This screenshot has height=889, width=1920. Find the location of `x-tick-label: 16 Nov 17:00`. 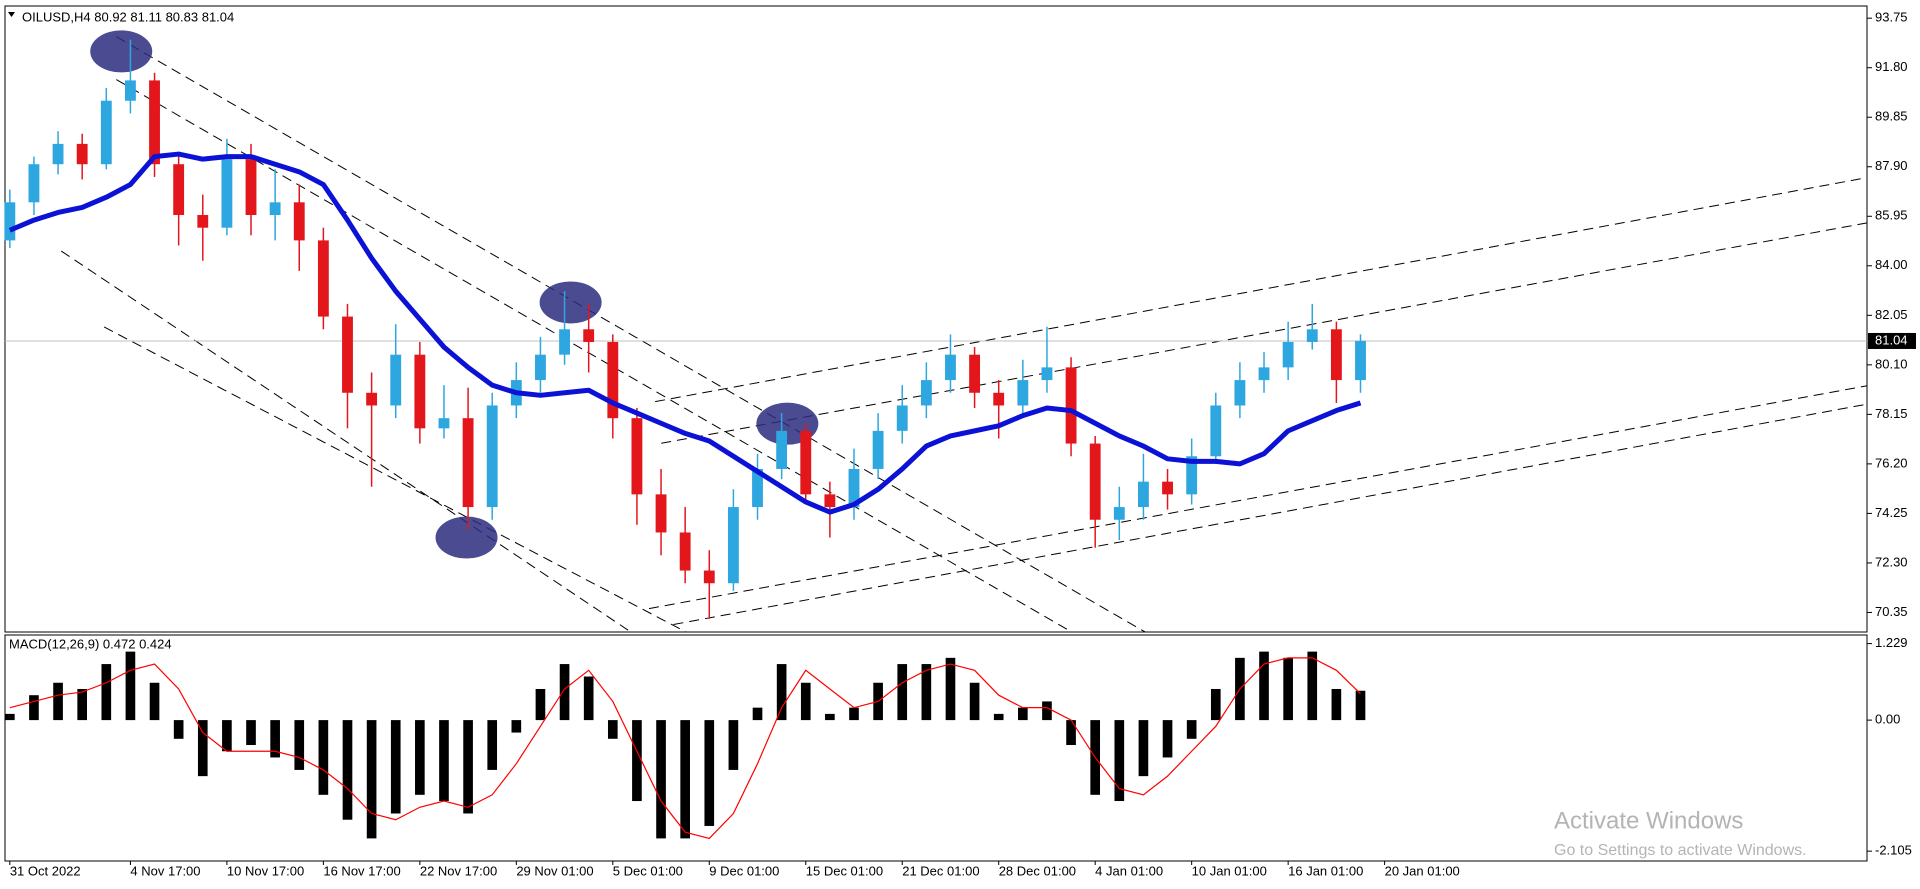

x-tick-label: 16 Nov 17:00 is located at coordinates (361, 870).